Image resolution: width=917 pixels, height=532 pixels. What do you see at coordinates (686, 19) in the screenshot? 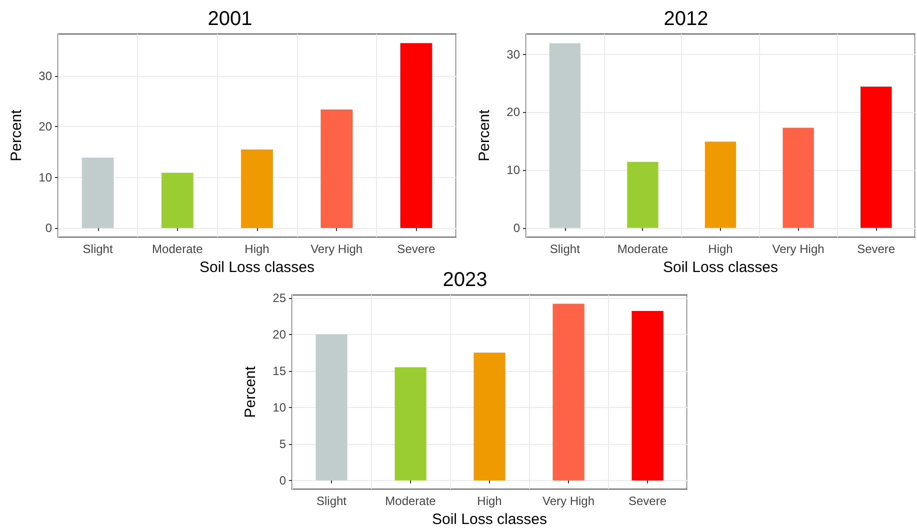
I see `chart-title: 2012` at bounding box center [686, 19].